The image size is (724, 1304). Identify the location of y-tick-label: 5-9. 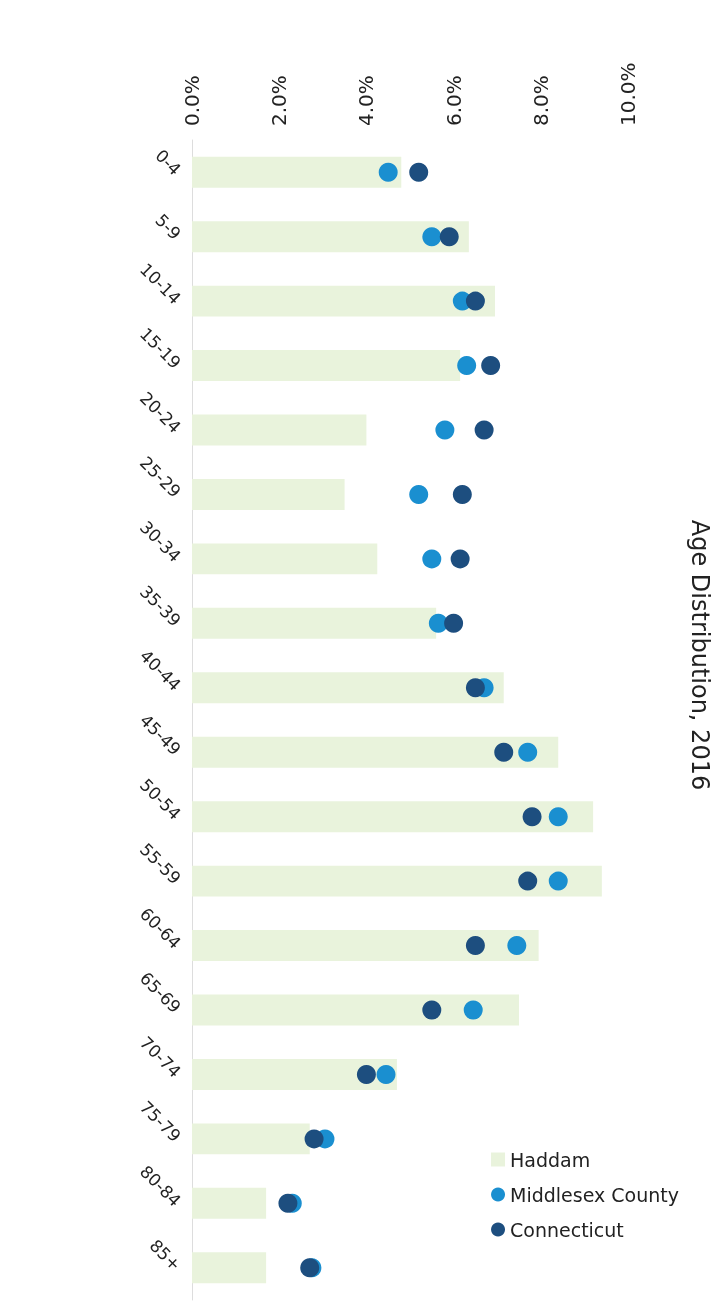
(168, 226).